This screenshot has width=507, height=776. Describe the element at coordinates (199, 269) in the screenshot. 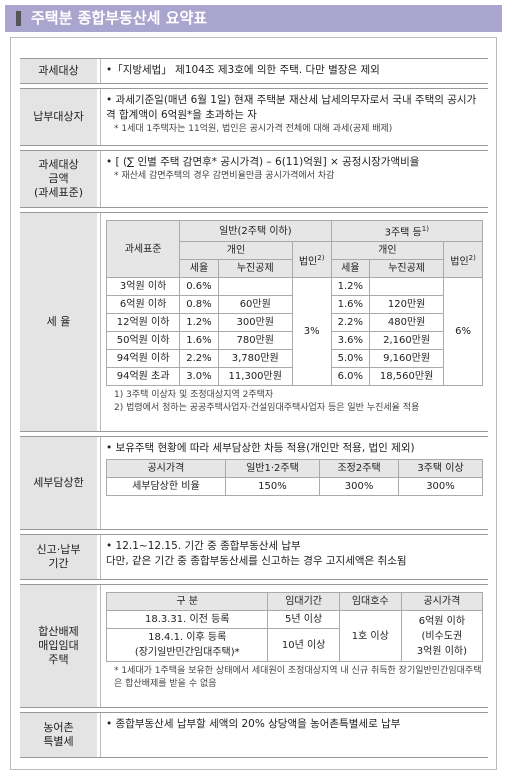

I see `header-cell: 세율` at that location.